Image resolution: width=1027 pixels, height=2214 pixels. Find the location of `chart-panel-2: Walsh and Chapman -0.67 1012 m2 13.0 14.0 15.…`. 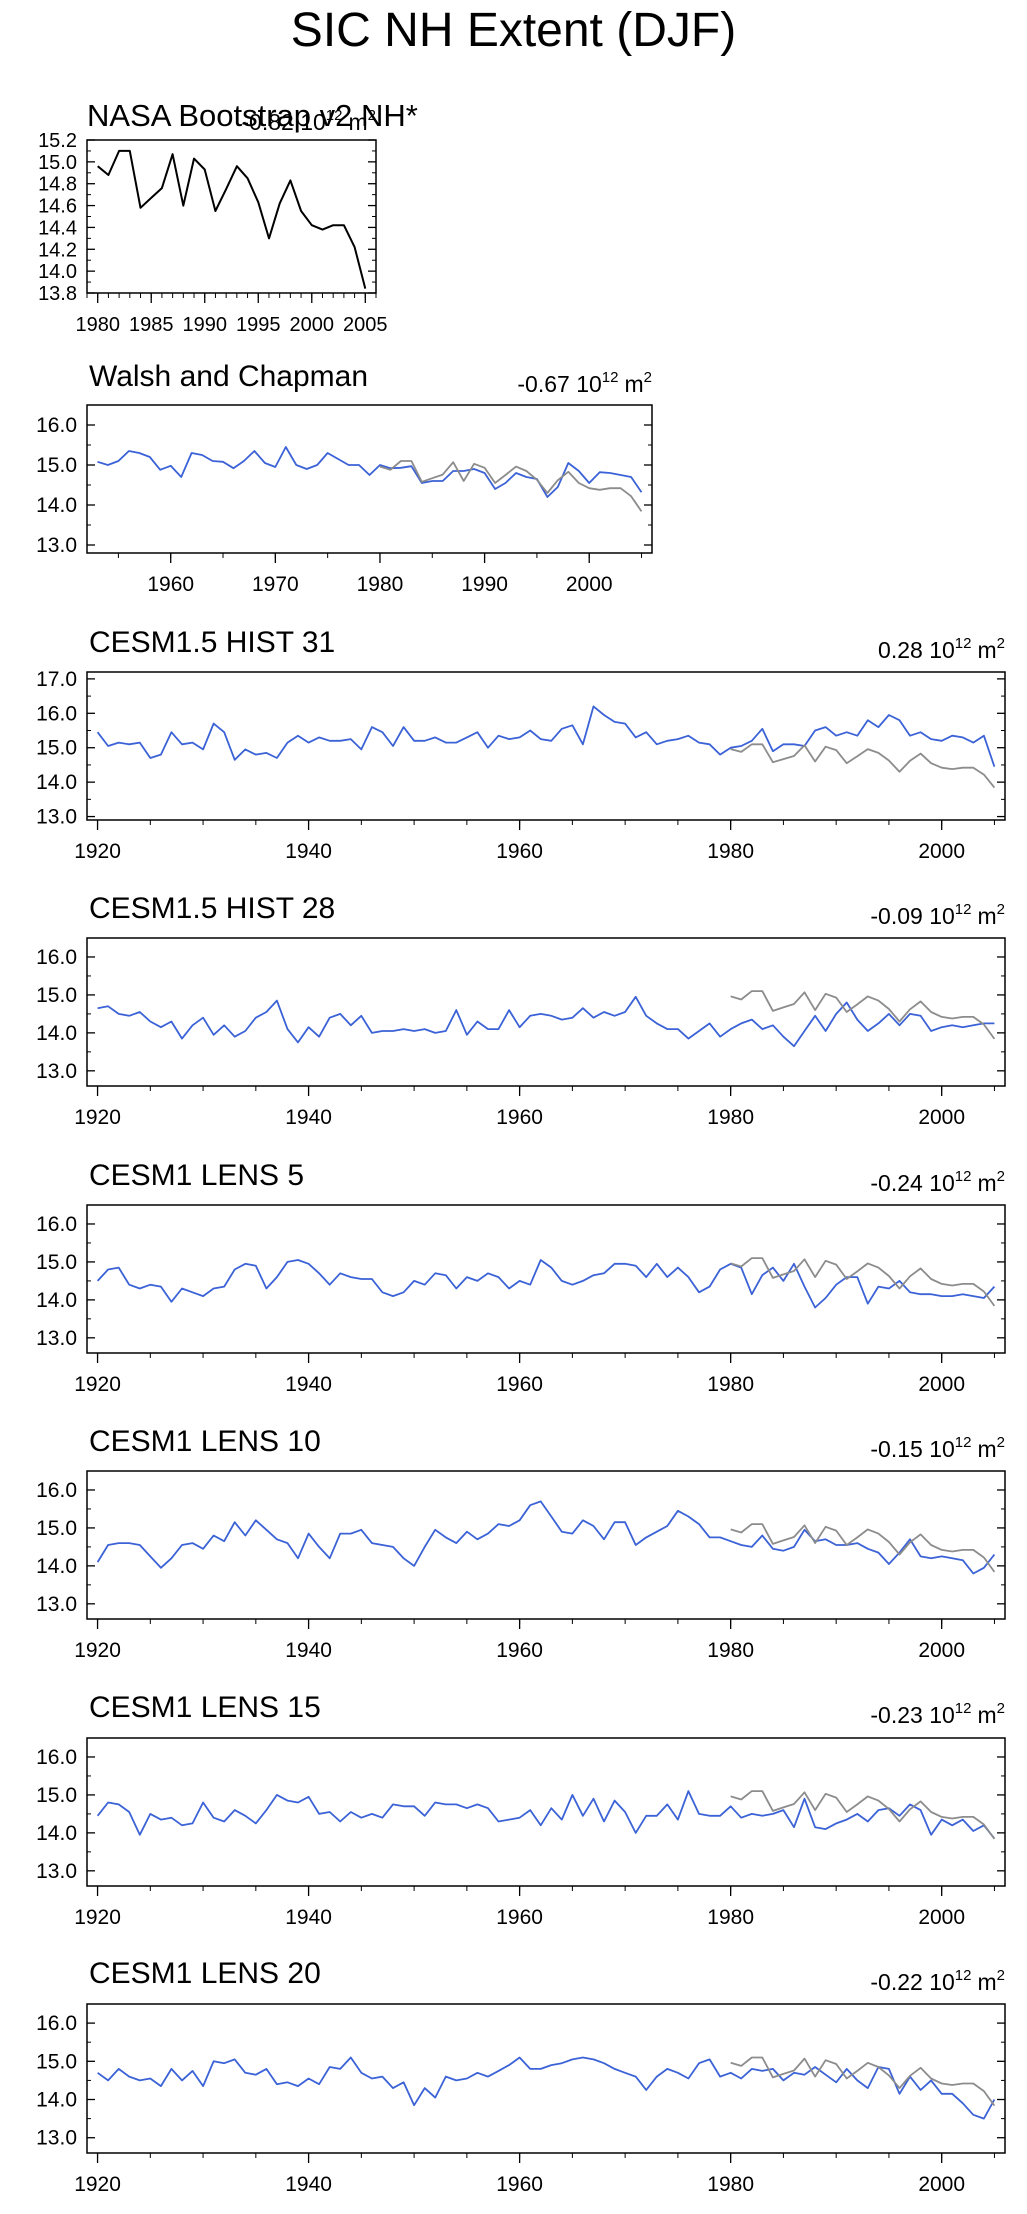

chart-panel-2: Walsh and Chapman -0.67 1012 m2 13.0 14.0 15.… is located at coordinates (344, 478).